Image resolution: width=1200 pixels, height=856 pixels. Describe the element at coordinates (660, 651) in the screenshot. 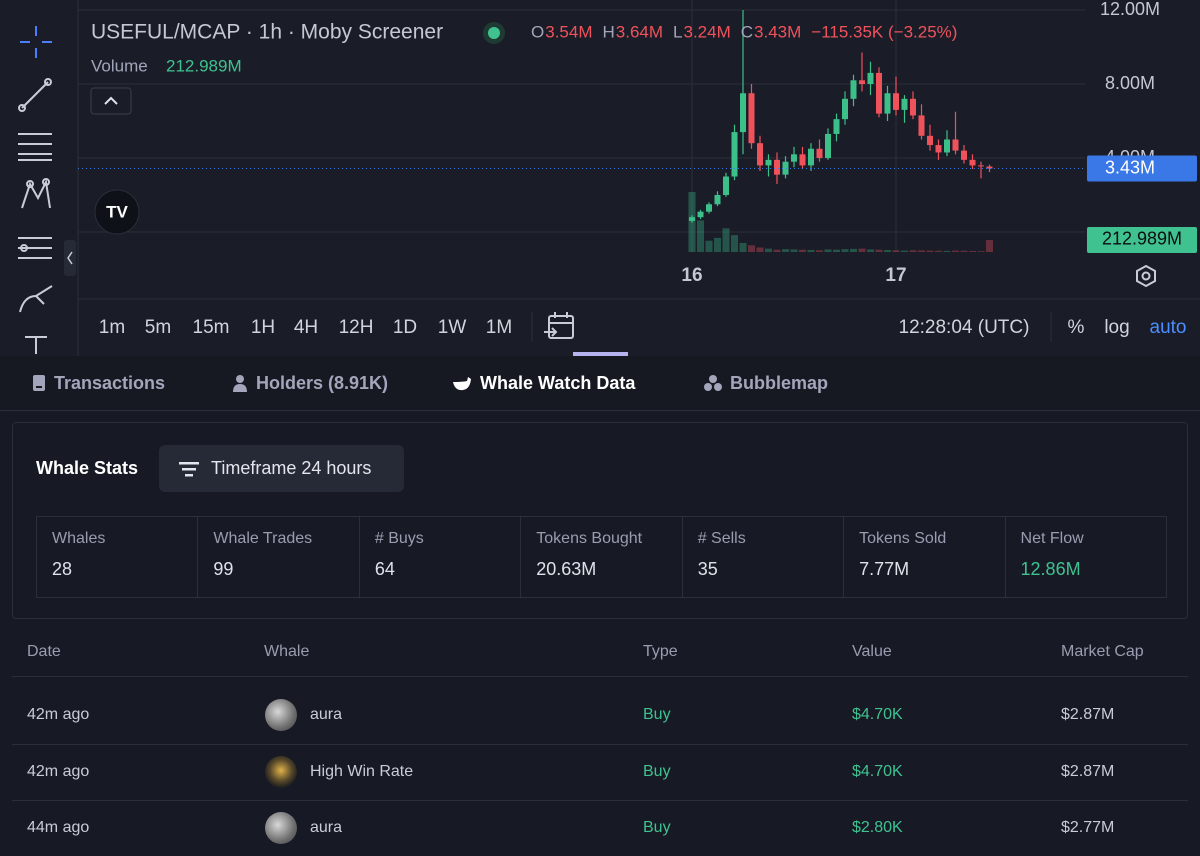

I see `column-header: Type` at that location.